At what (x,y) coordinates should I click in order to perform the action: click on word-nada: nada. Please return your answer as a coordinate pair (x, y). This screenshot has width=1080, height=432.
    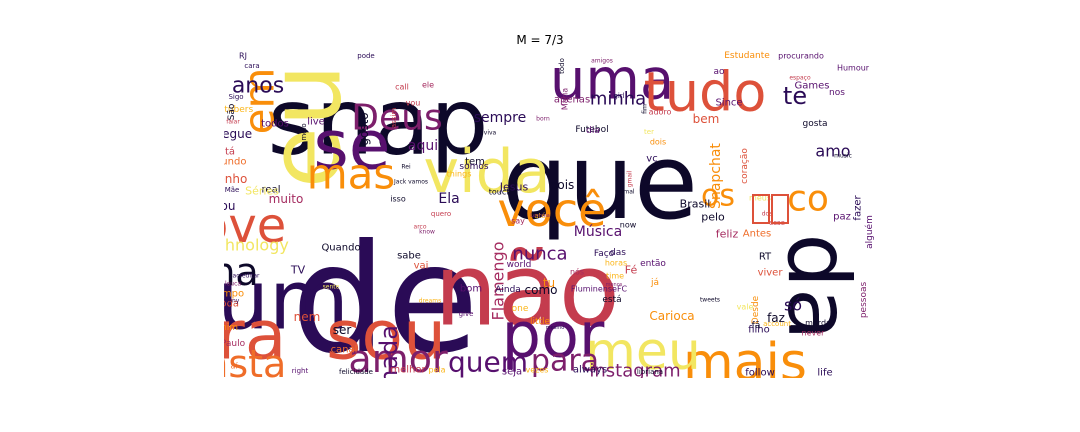
    Looking at the image, I should click on (389, 355).